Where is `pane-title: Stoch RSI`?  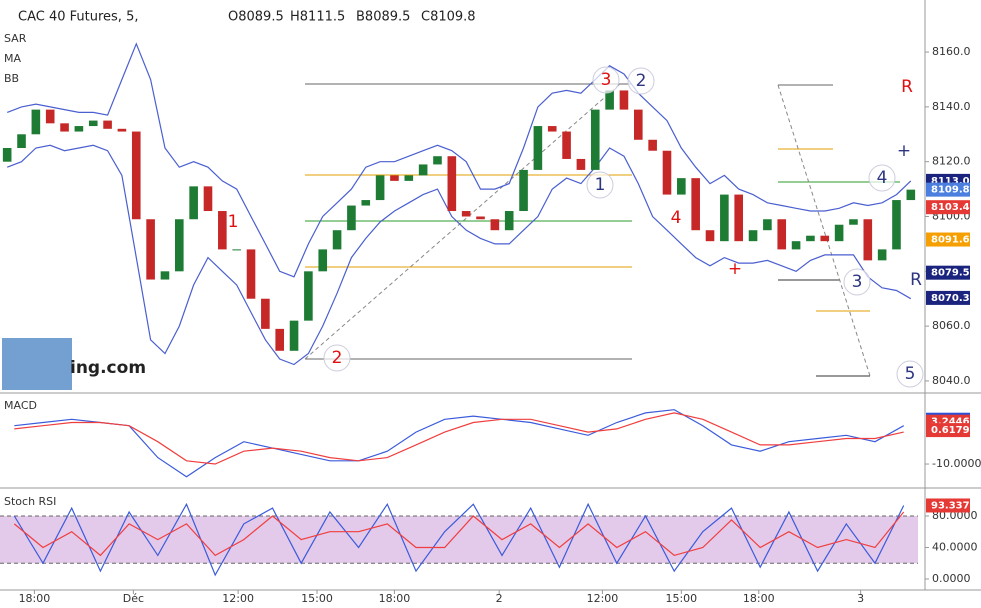 pane-title: Stoch RSI is located at coordinates (30, 501).